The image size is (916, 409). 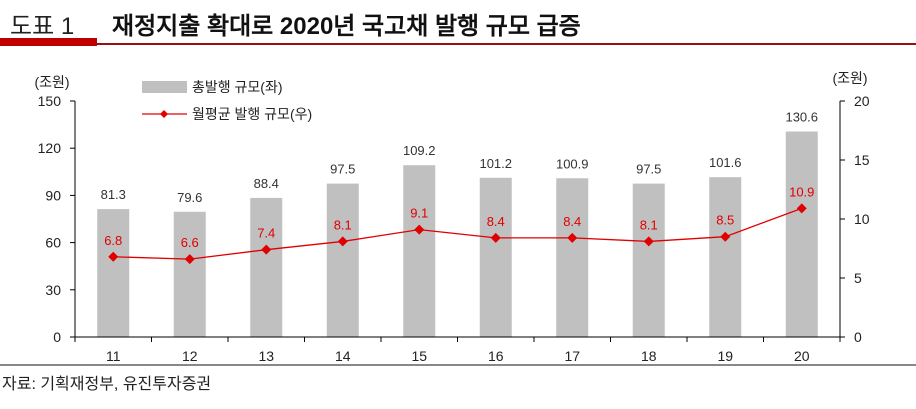 What do you see at coordinates (801, 117) in the screenshot?
I see `bar-value-label: 130.6` at bounding box center [801, 117].